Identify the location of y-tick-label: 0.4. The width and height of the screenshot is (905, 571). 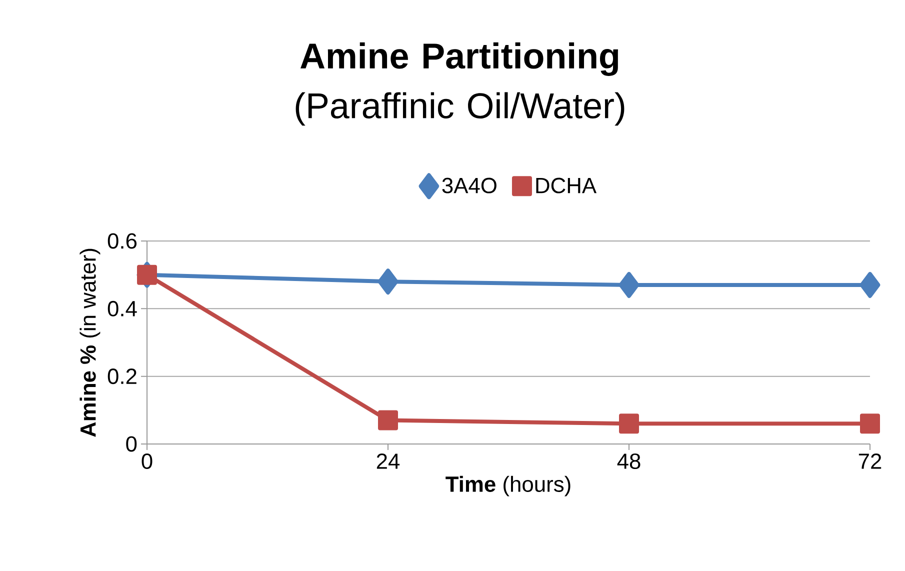
(122, 308).